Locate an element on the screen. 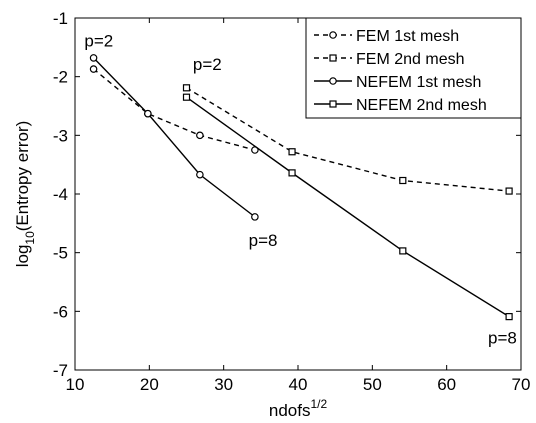 The image size is (536, 423). x-tick-label: 60 is located at coordinates (446, 384).